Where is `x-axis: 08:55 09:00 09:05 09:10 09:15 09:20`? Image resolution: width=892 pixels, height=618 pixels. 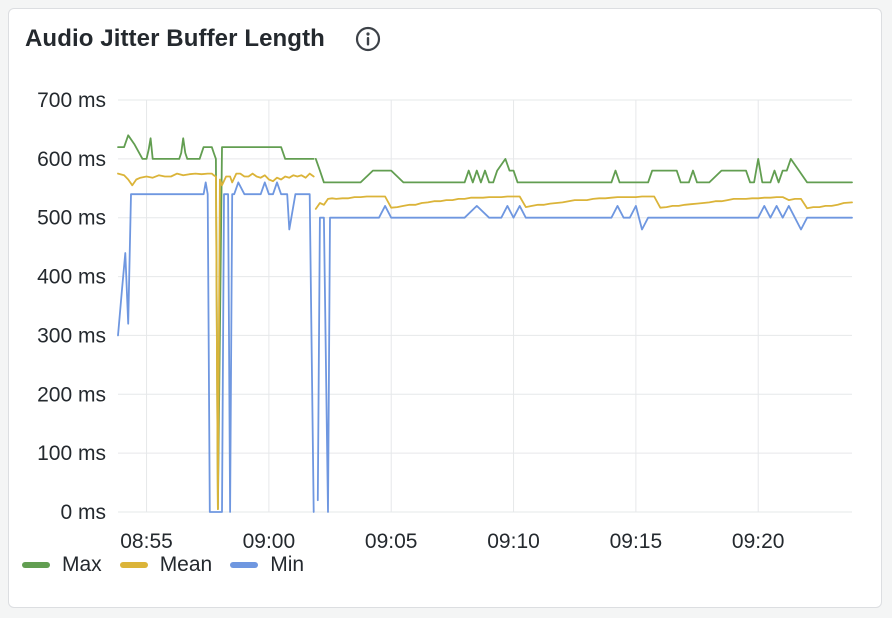 x-axis: 08:55 09:00 09:05 09:10 09:15 09:20 is located at coordinates (452, 541).